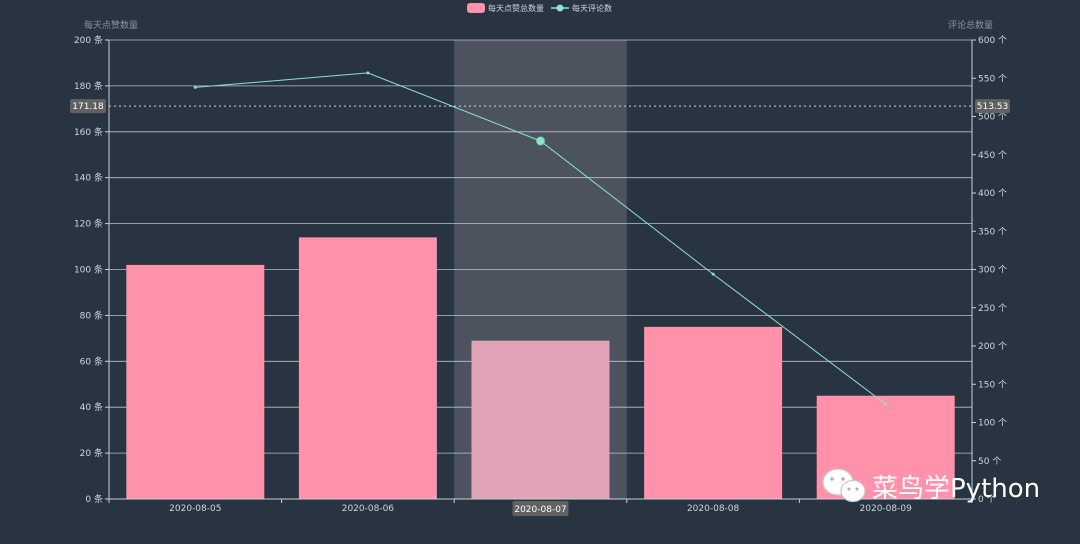 The image size is (1080, 544). What do you see at coordinates (987, 499) in the screenshot?
I see `y-right-tick-label: 0 个` at bounding box center [987, 499].